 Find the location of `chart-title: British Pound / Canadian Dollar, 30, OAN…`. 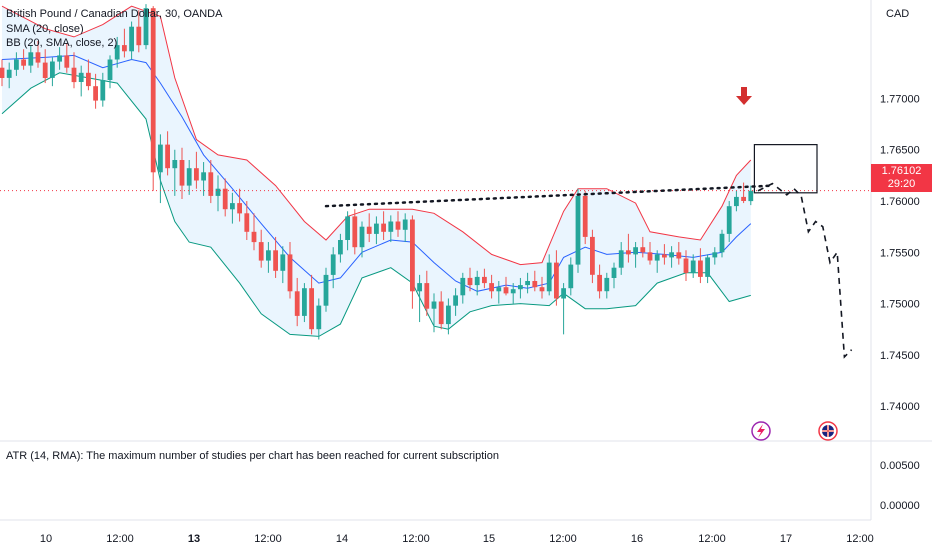

chart-title: British Pound / Canadian Dollar, 30, OAN… is located at coordinates (114, 14).